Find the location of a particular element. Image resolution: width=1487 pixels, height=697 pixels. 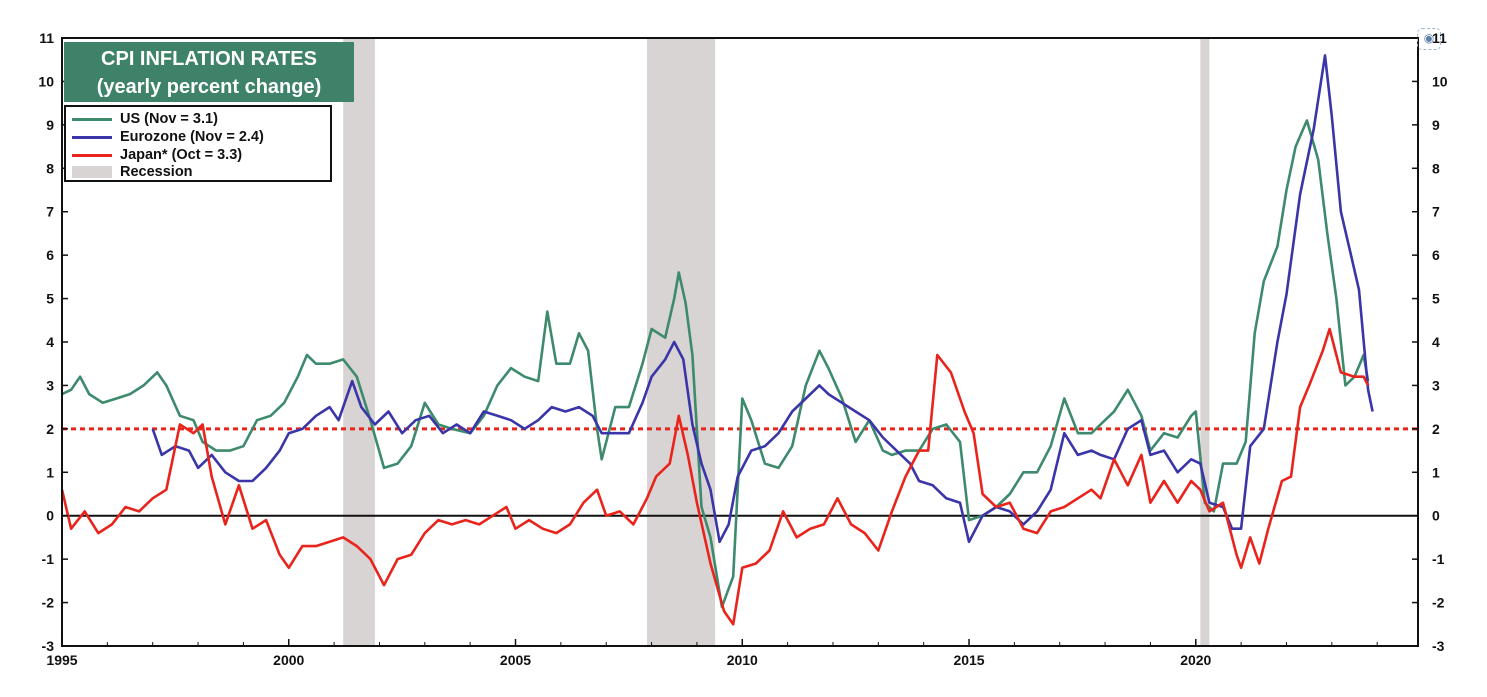

y-tick-label-right: 9 is located at coordinates (1436, 125).